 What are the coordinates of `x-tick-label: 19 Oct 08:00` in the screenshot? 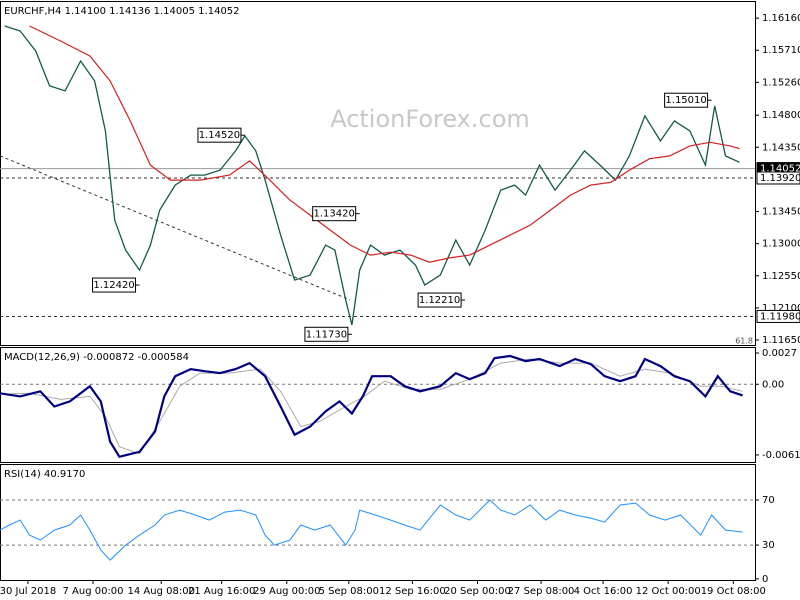 It's located at (733, 591).